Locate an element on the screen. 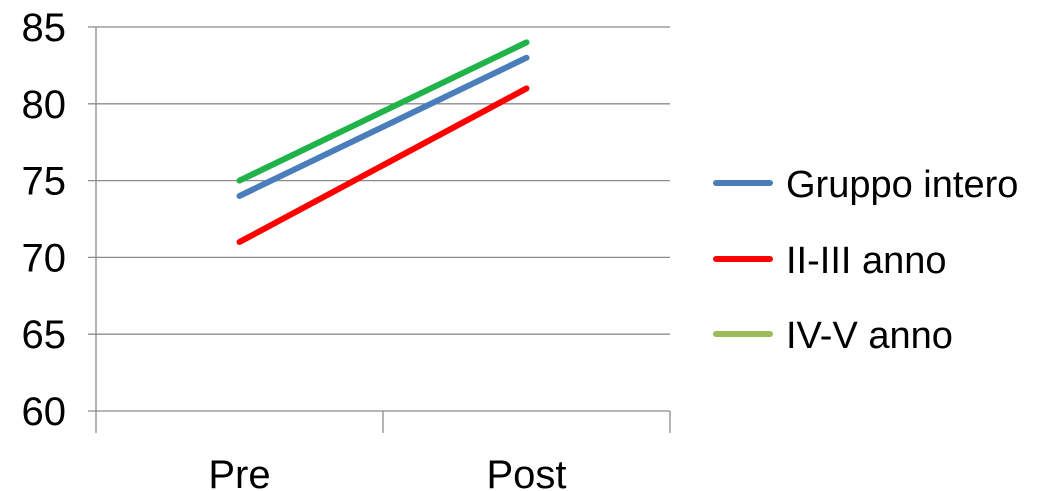  x-tick-label-post: Post is located at coordinates (526, 472).